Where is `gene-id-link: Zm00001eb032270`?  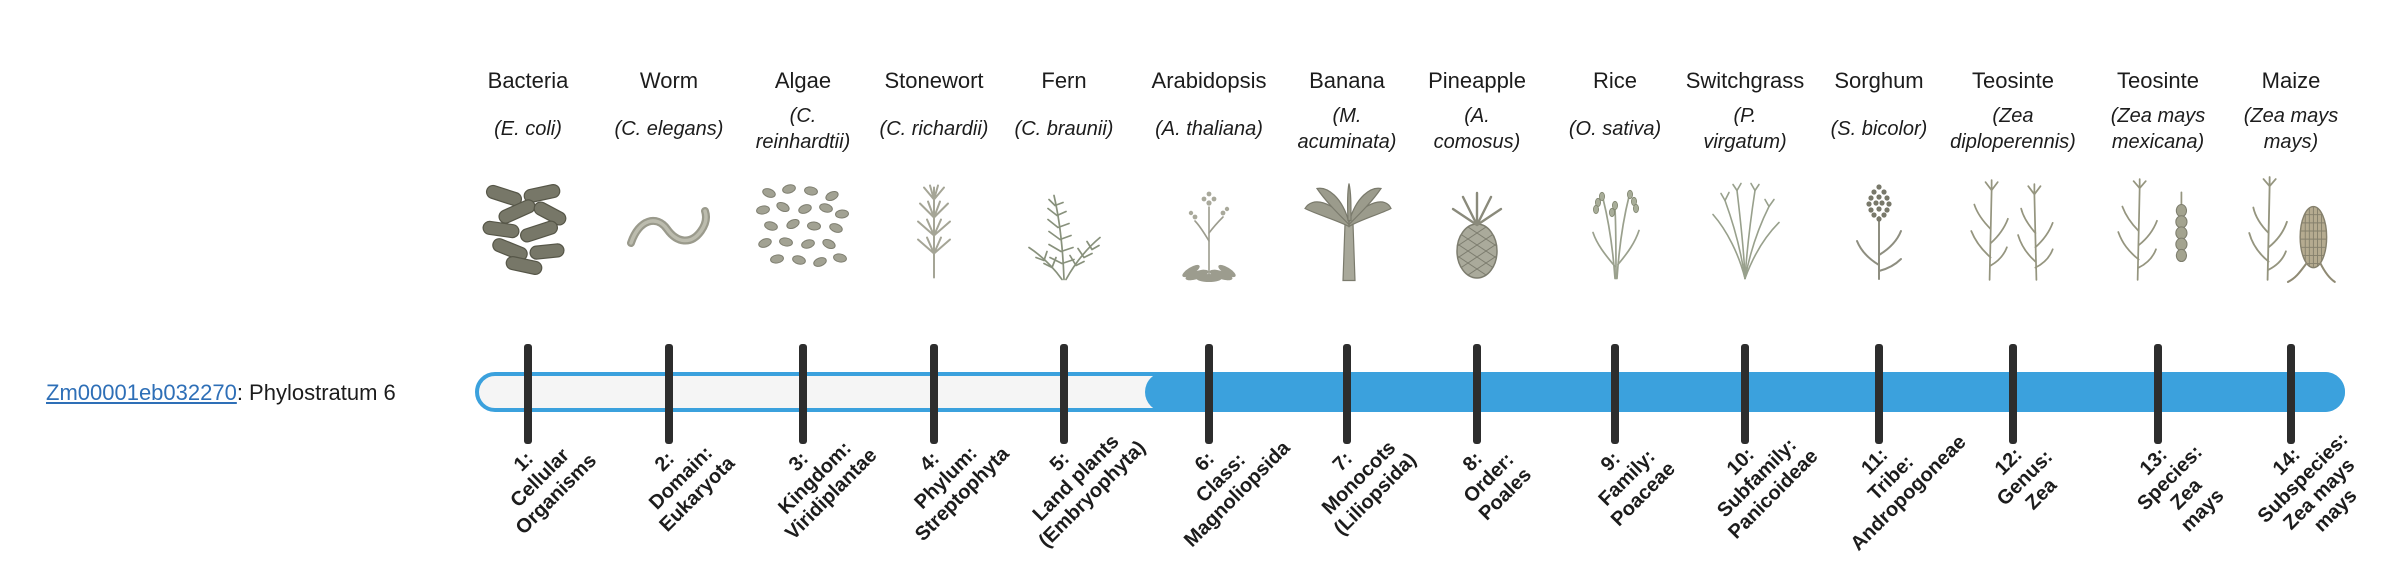 gene-id-link: Zm00001eb032270 is located at coordinates (141, 392).